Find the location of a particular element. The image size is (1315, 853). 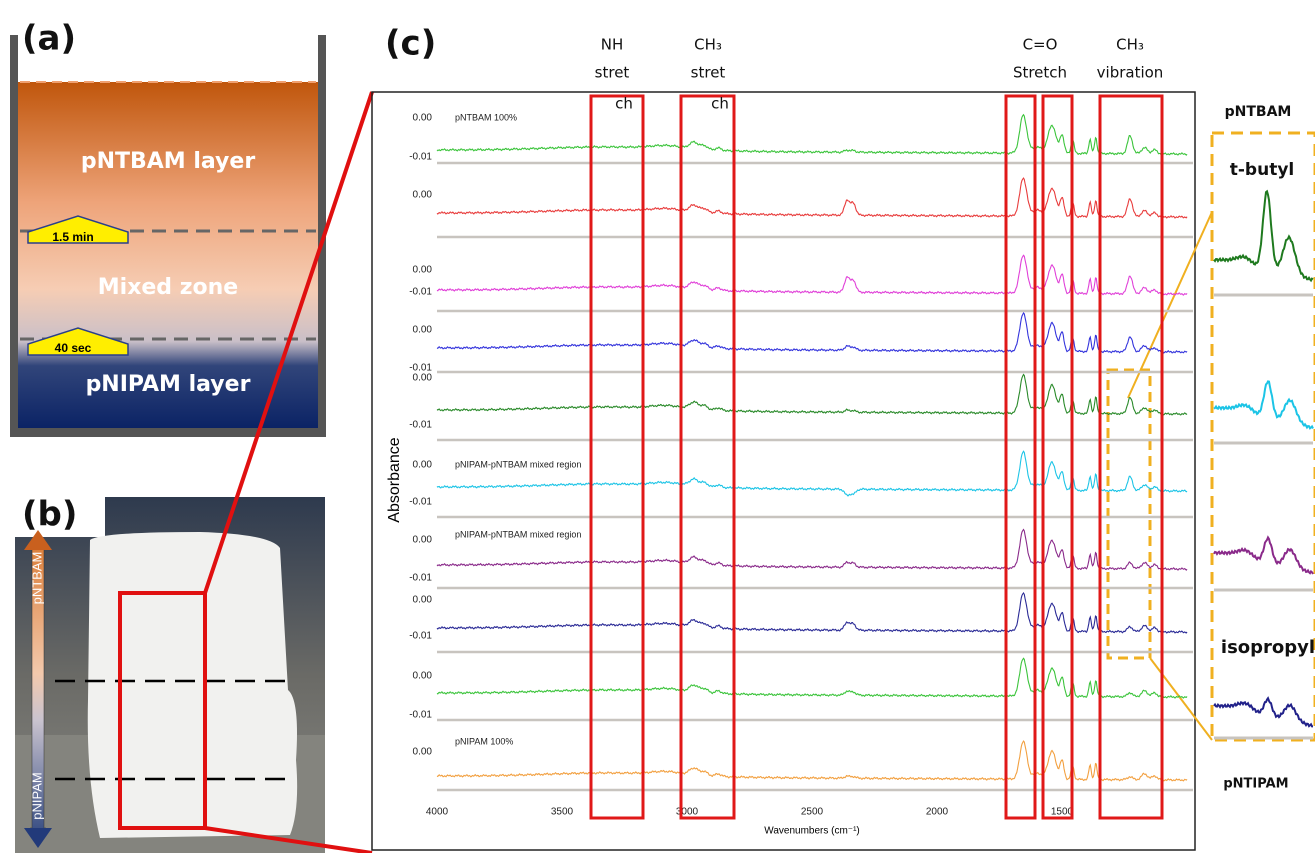

panel-label: (b) is located at coordinates (49, 515).